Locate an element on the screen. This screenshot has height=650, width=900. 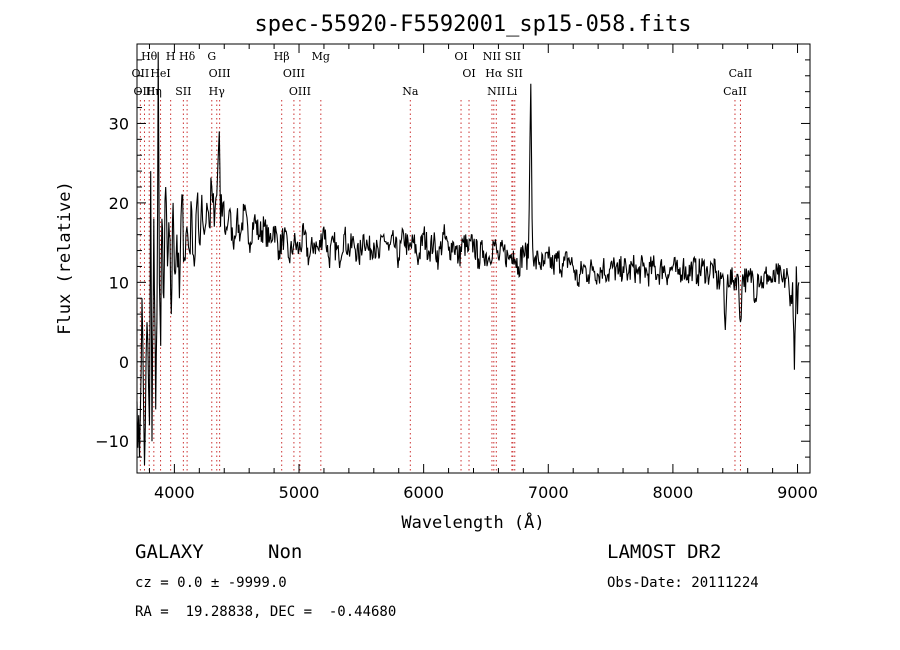
emission-line-label: Hδ is located at coordinates (187, 56).